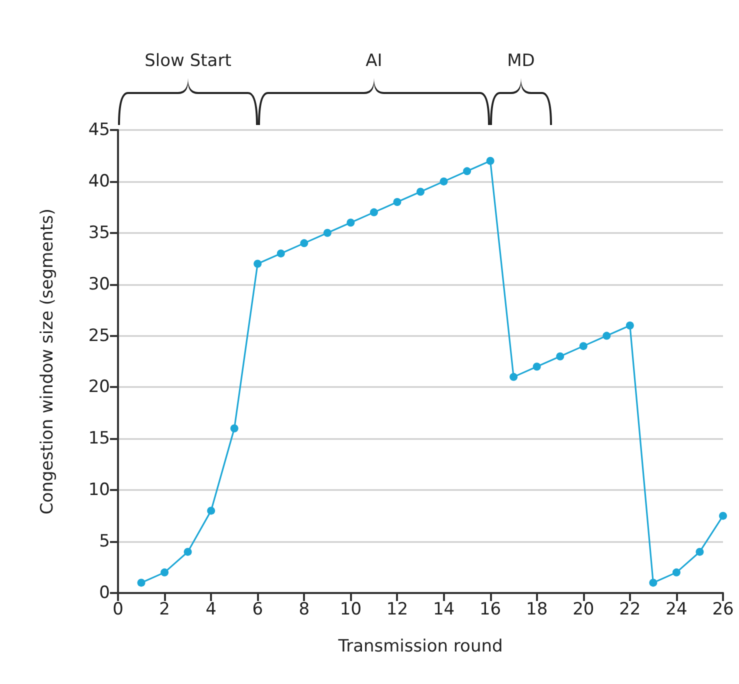  I want to click on x-tick-label: 14, so click(443, 610).